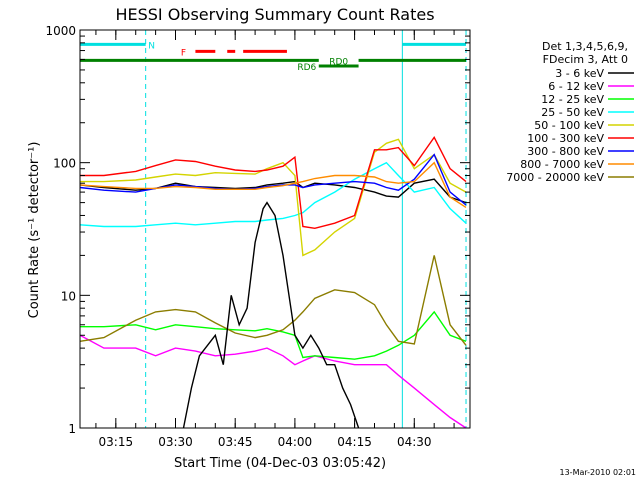 The image size is (640, 480). Describe the element at coordinates (274, 14) in the screenshot. I see `chart-title: HESSI Observing Summary Count Rates` at that location.